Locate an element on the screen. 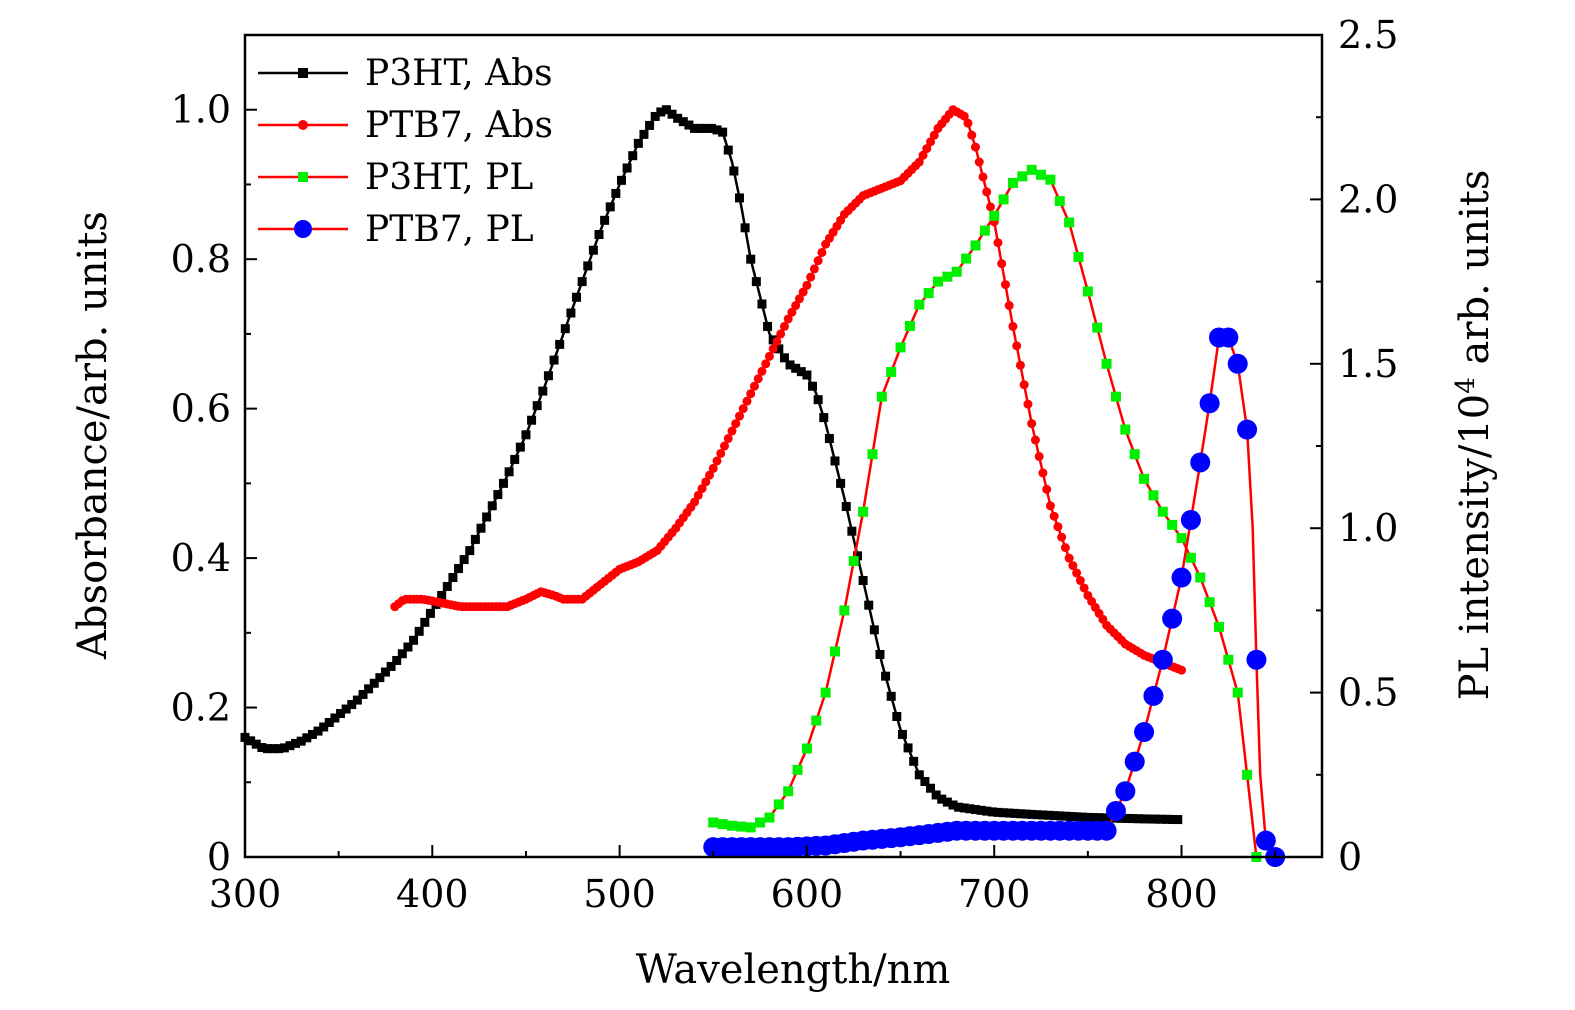 Image resolution: width=1575 pixels, height=1010 pixels. x-tick-label: 500 is located at coordinates (619, 894).